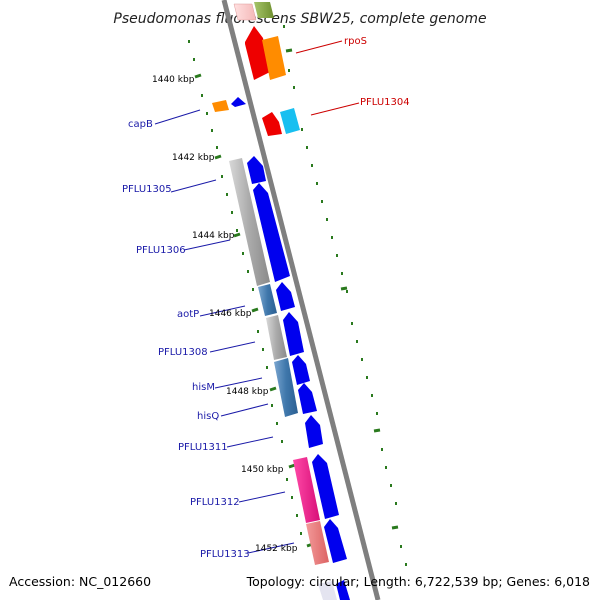 Image resolution: width=600 pixels, height=600 pixels. What do you see at coordinates (267, 300) in the screenshot?
I see `aotp-steel-block` at bounding box center [267, 300].